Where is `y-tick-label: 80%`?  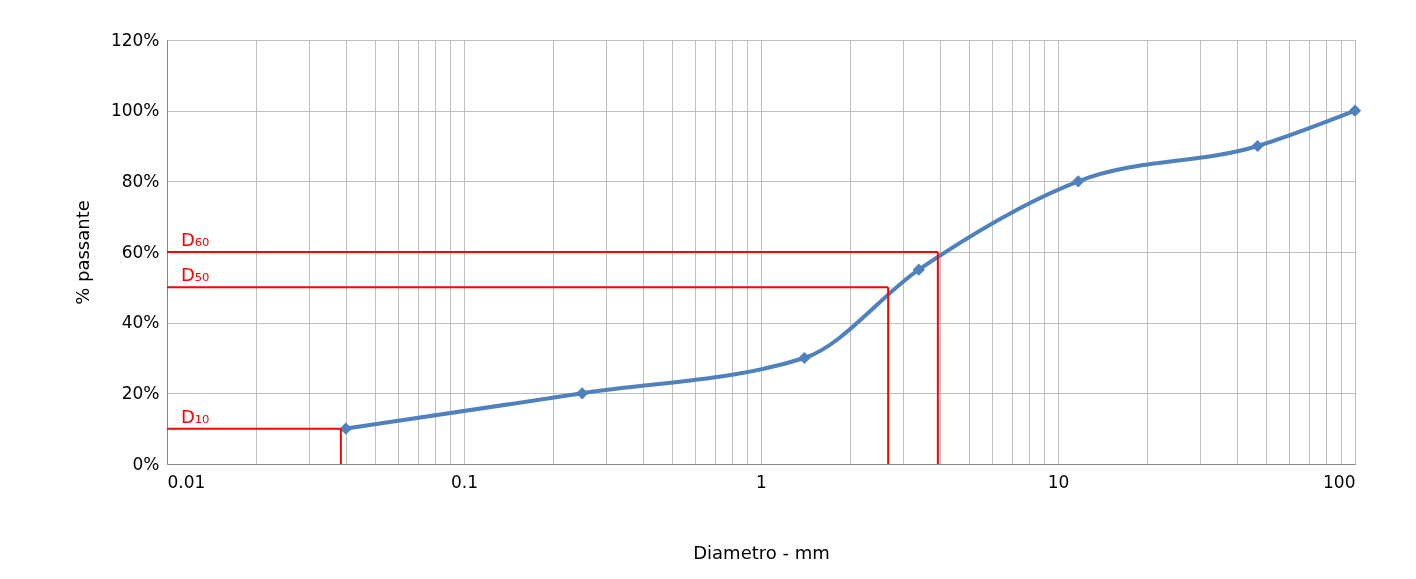
y-tick-label: 80% is located at coordinates (140, 180).